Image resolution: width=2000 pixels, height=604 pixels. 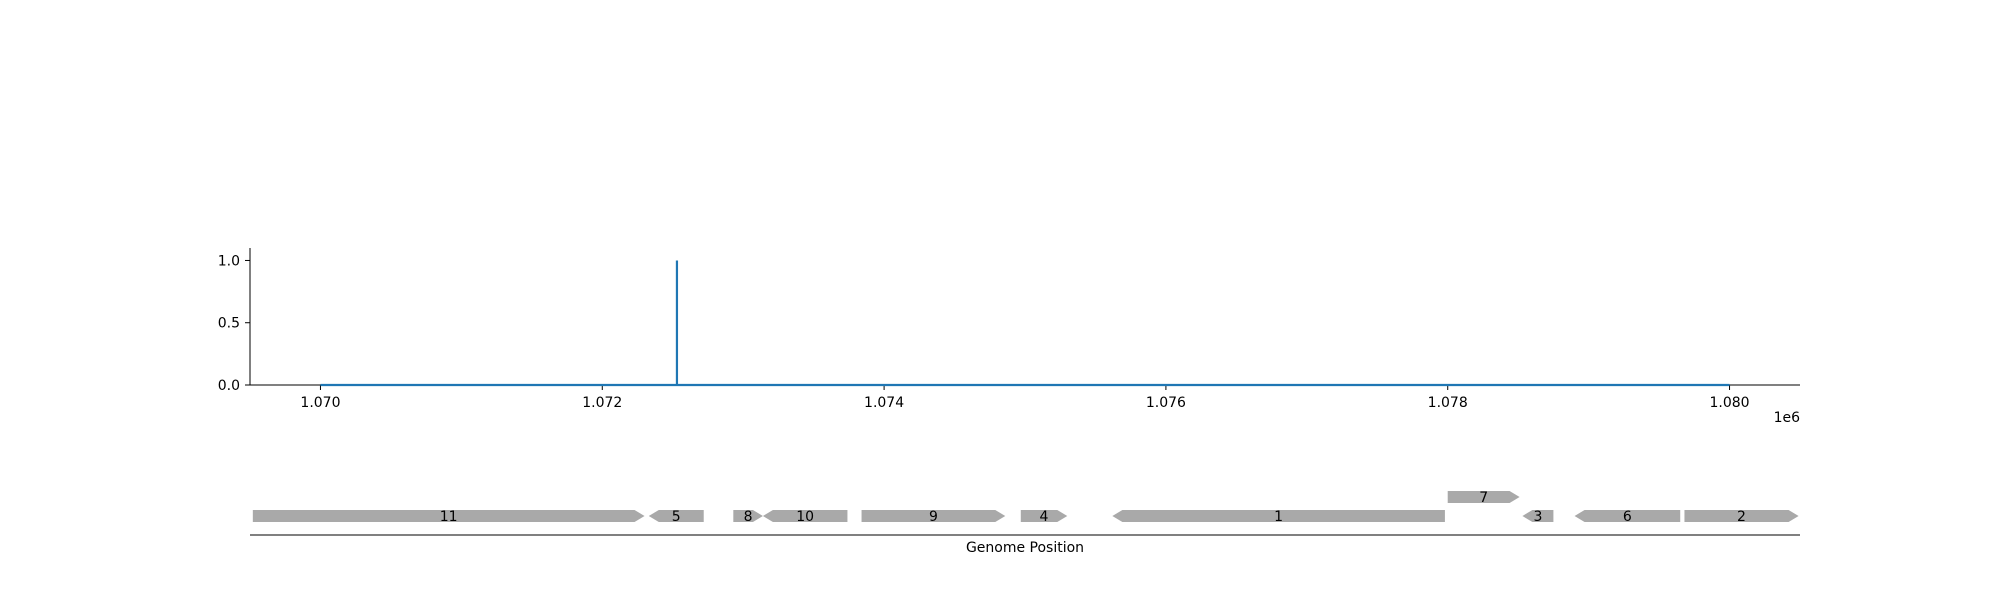 I want to click on y-tick-label: 1.0, so click(x=229, y=261).